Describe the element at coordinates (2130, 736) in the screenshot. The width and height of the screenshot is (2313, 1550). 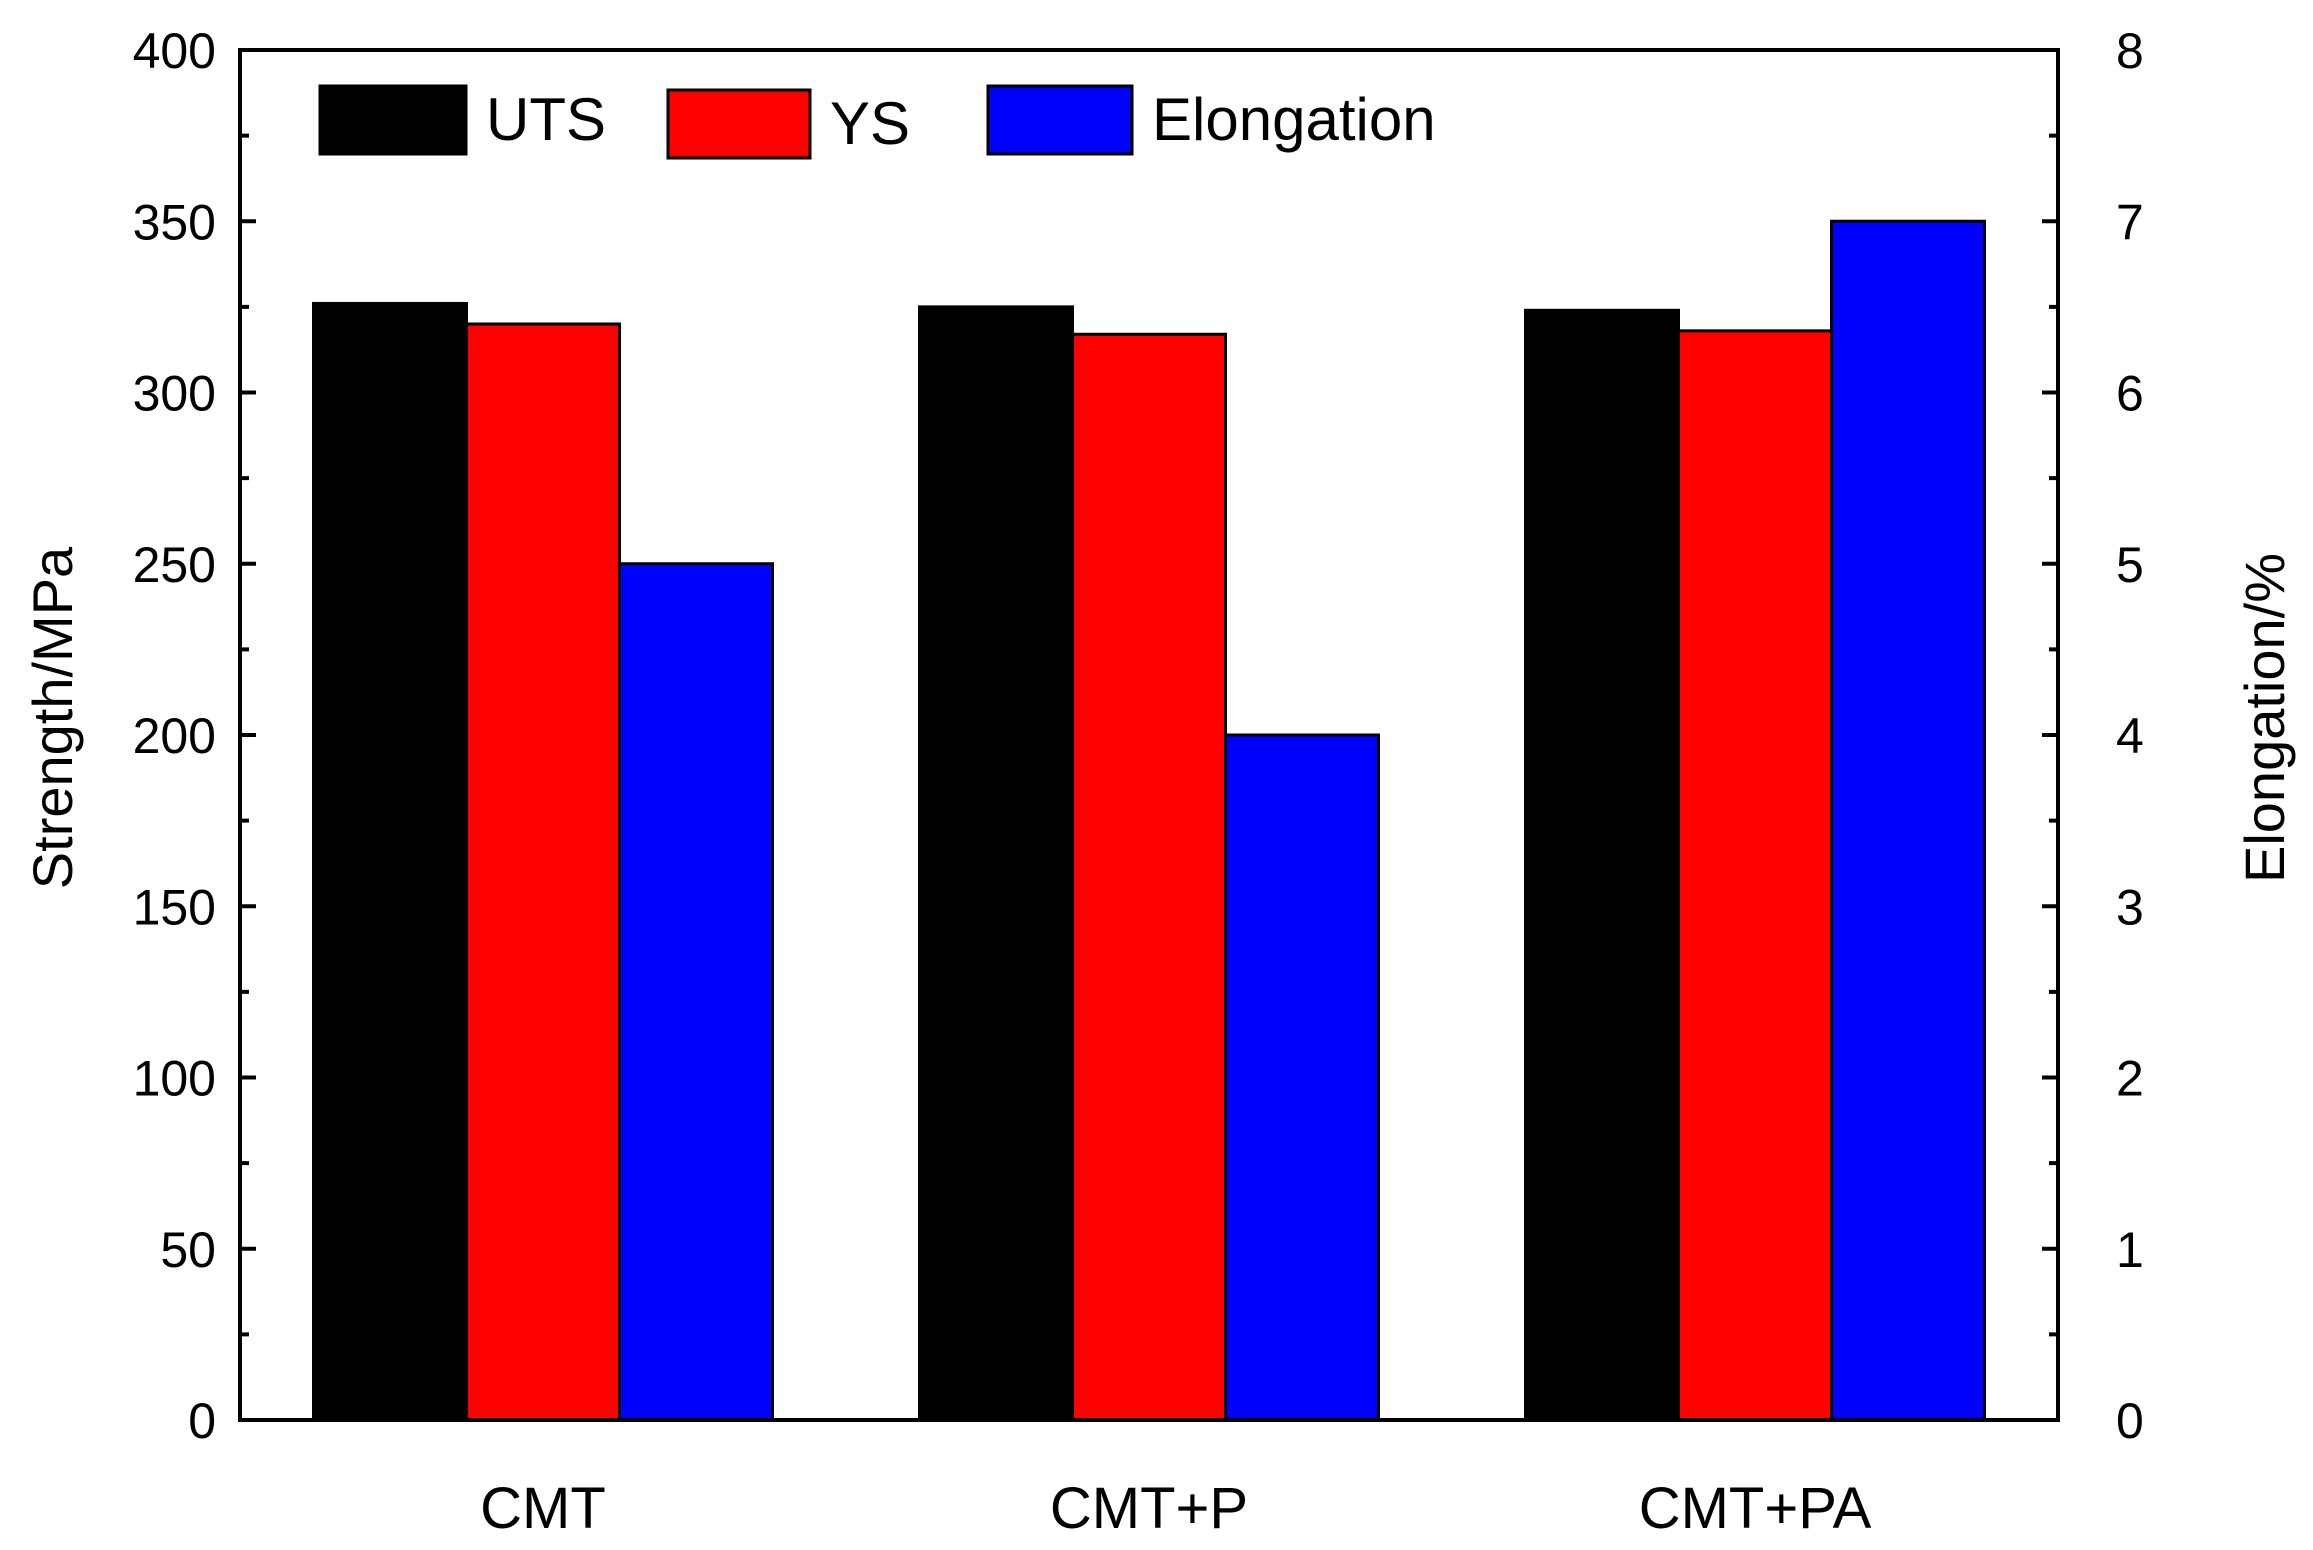
I see `y-right-tick-label: 4` at that location.